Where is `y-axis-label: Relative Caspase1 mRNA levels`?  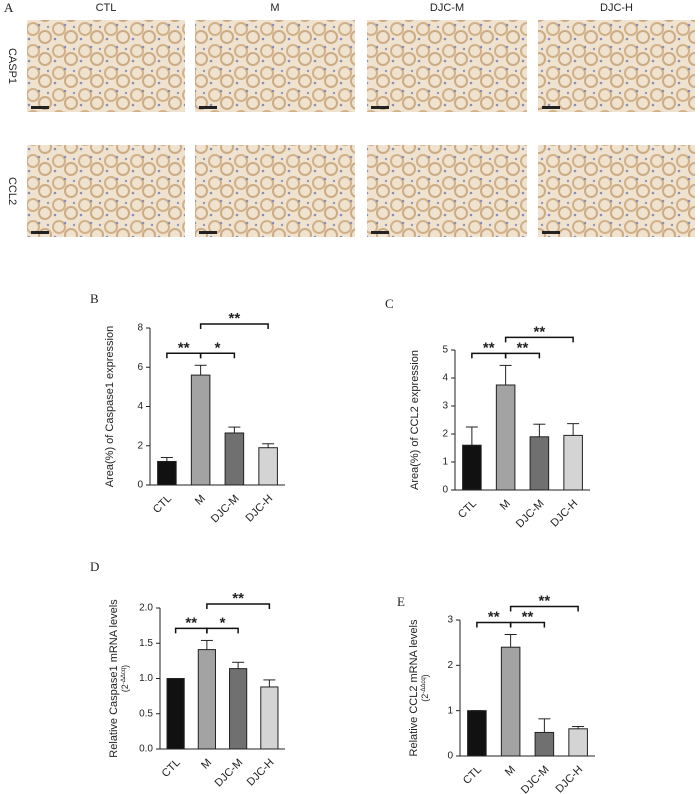
y-axis-label: Relative Caspase1 mRNA levels is located at coordinates (114, 678).